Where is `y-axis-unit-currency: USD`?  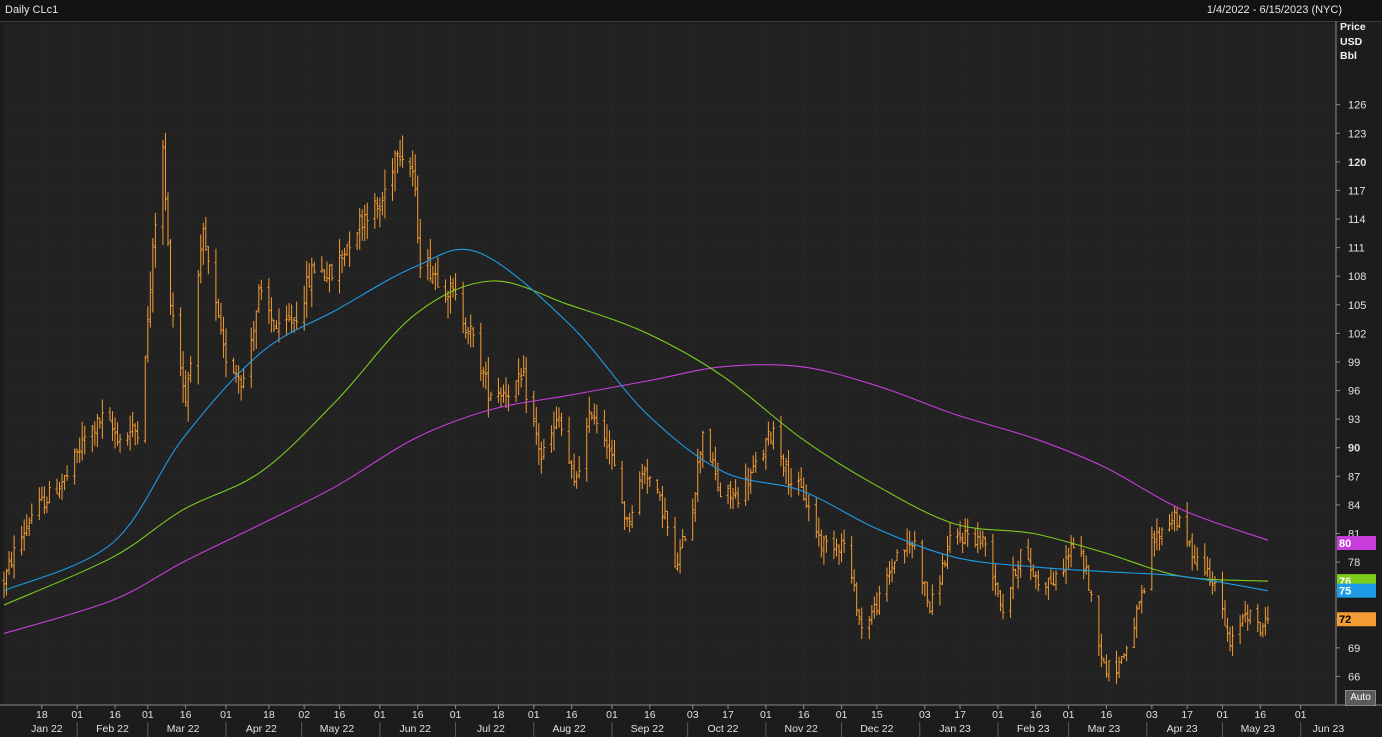 y-axis-unit-currency: USD is located at coordinates (1351, 41).